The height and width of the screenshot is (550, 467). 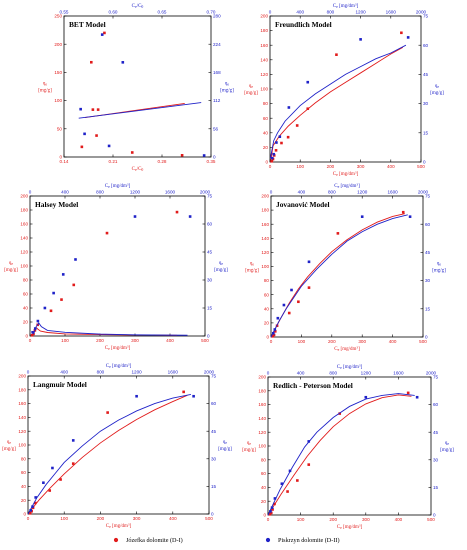 I want to click on y-tick-label: 150, so click(x=58, y=72).